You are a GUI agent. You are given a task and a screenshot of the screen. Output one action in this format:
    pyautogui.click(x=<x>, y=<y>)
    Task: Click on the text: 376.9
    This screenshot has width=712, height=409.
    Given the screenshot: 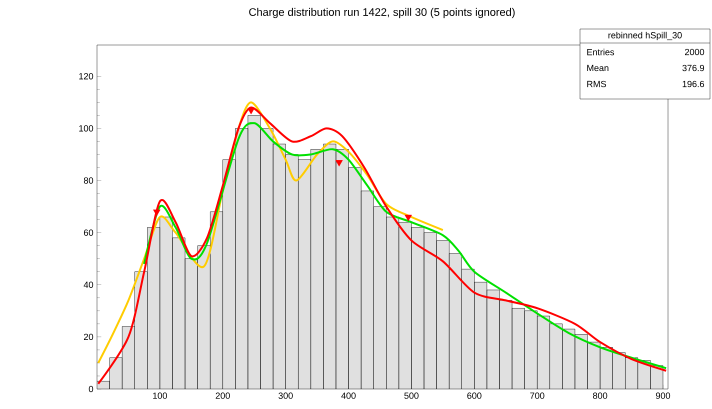 What is the action you would take?
    pyautogui.click(x=693, y=68)
    